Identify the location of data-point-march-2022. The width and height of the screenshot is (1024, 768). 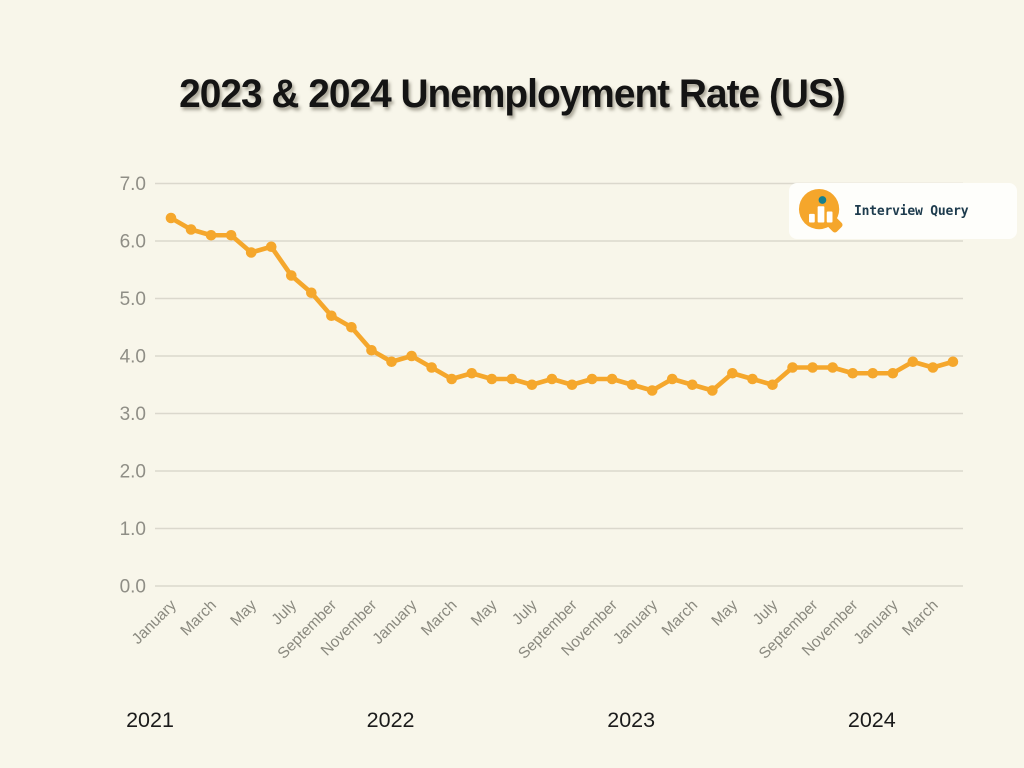
(452, 379).